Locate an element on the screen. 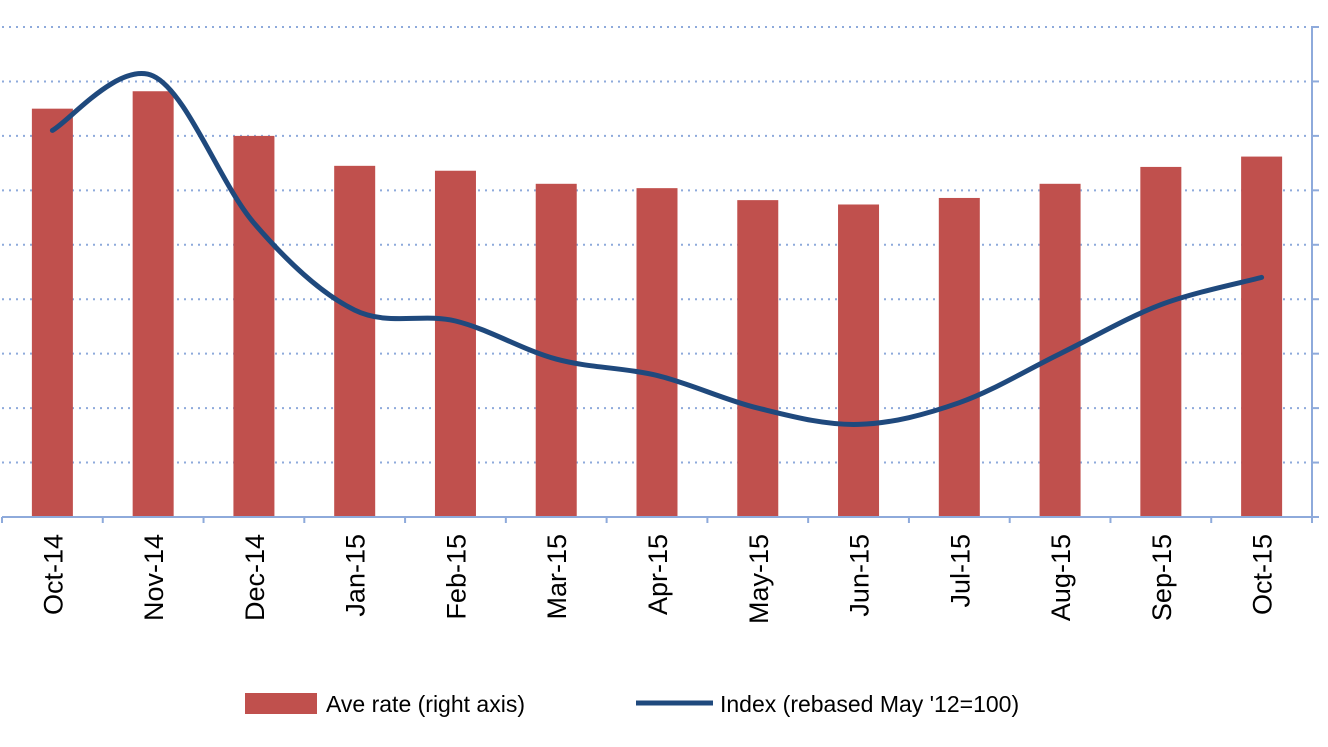  x-tick-label-oct-15: Oct-15 is located at coordinates (1263, 574).